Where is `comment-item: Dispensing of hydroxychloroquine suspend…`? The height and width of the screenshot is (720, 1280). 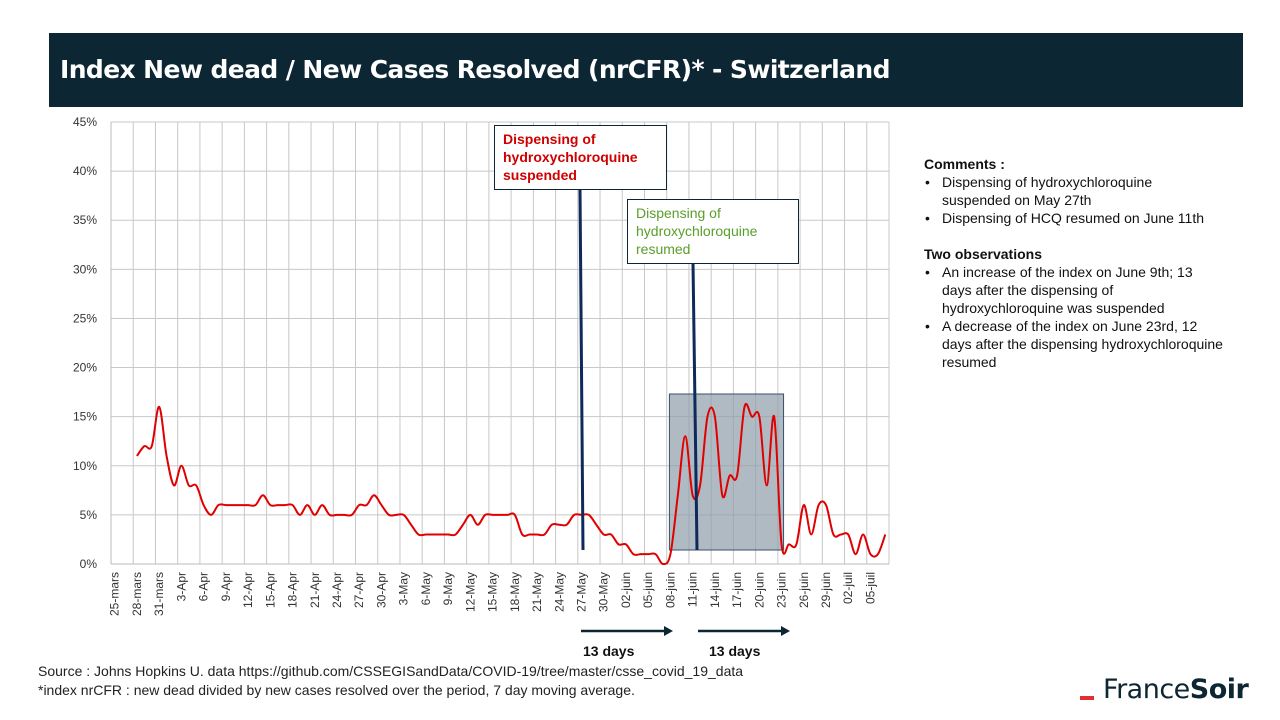
comment-item: Dispensing of hydroxychloroquine suspend… is located at coordinates (1074, 191).